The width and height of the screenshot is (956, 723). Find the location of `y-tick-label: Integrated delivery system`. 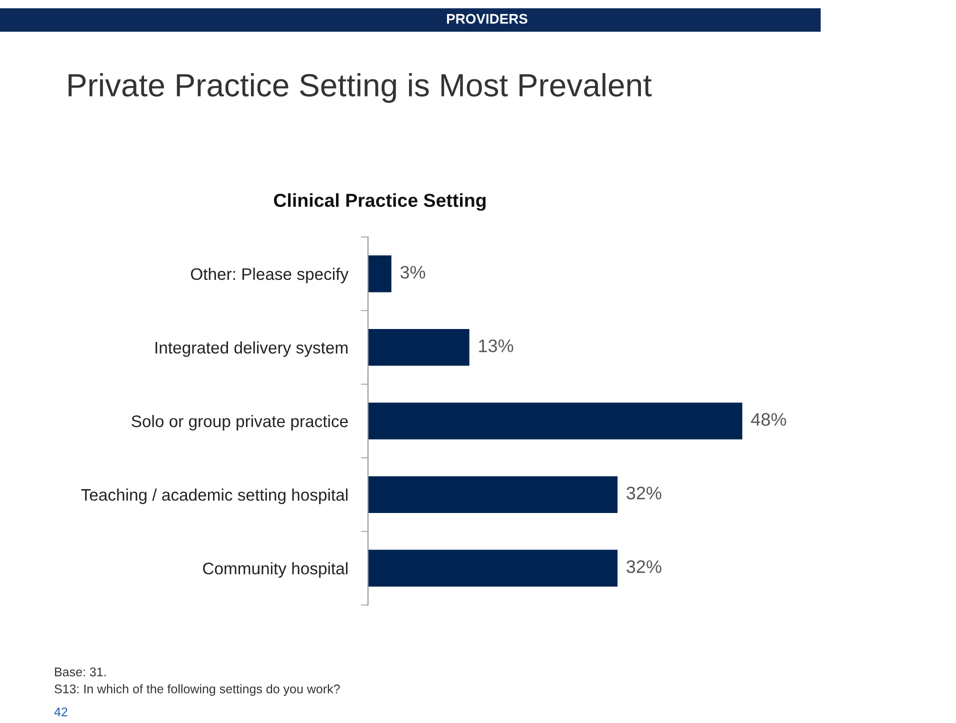

y-tick-label: Integrated delivery system is located at coordinates (252, 349).